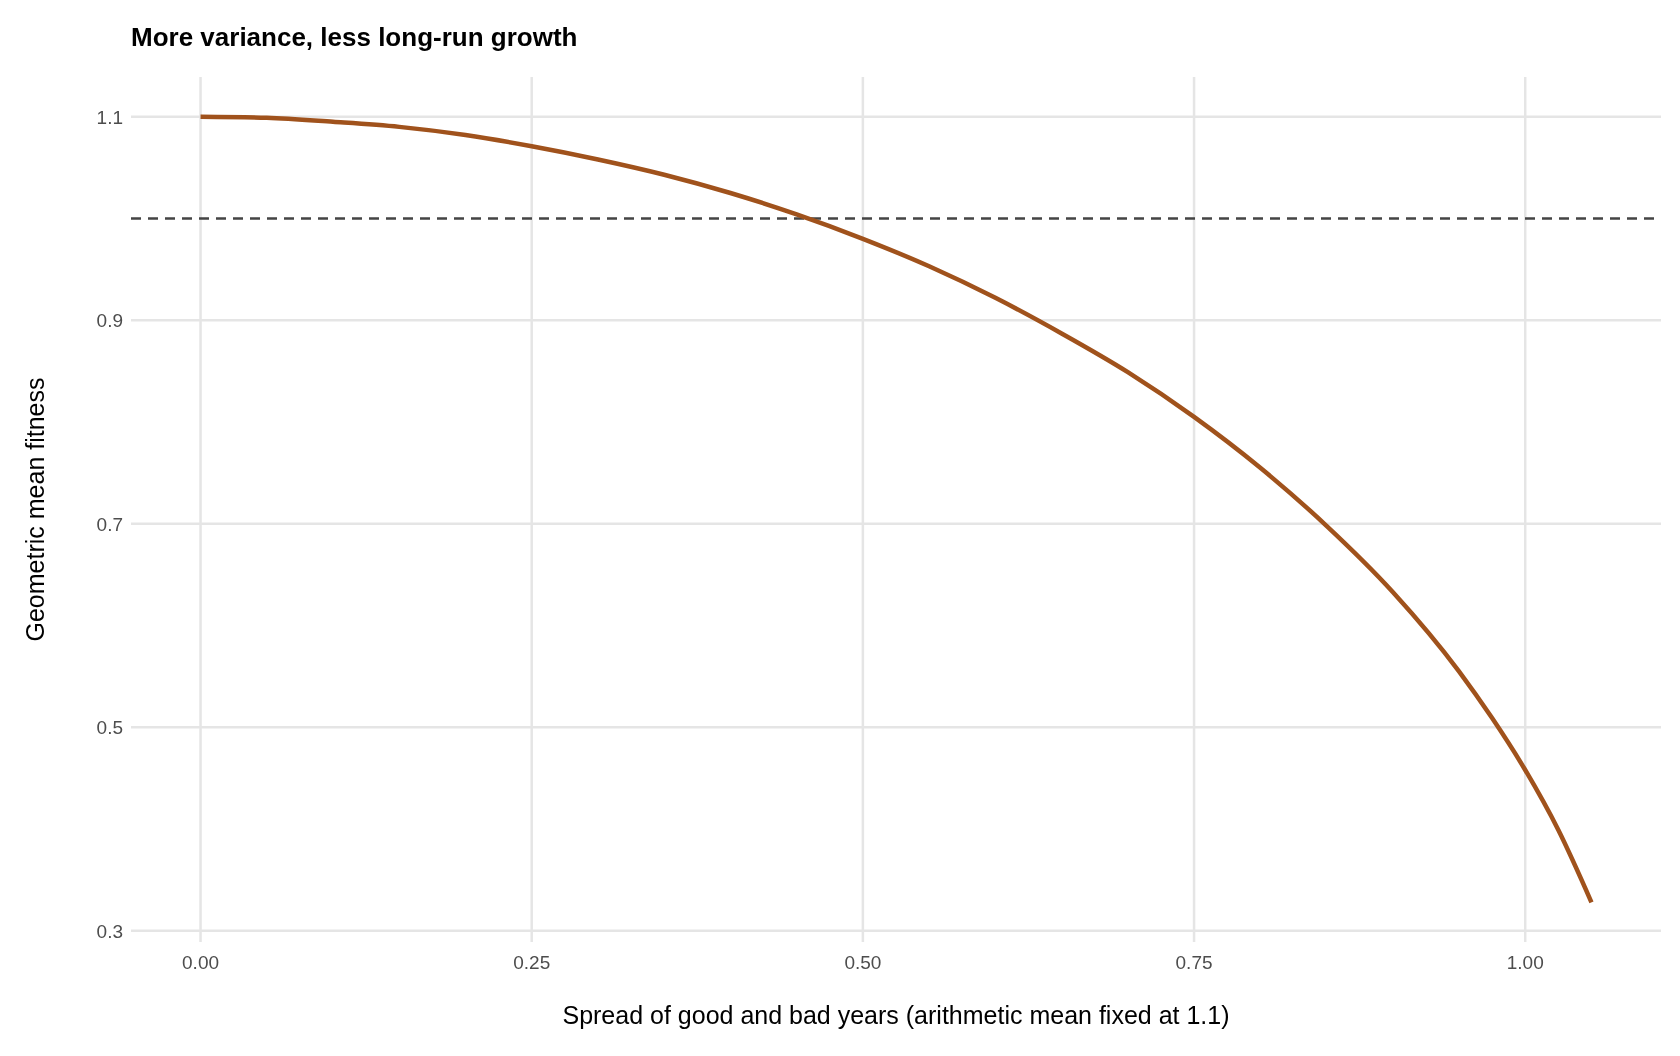 Image resolution: width=1680 pixels, height=1056 pixels. Describe the element at coordinates (109, 728) in the screenshot. I see `y-tick-label: 0.5` at that location.